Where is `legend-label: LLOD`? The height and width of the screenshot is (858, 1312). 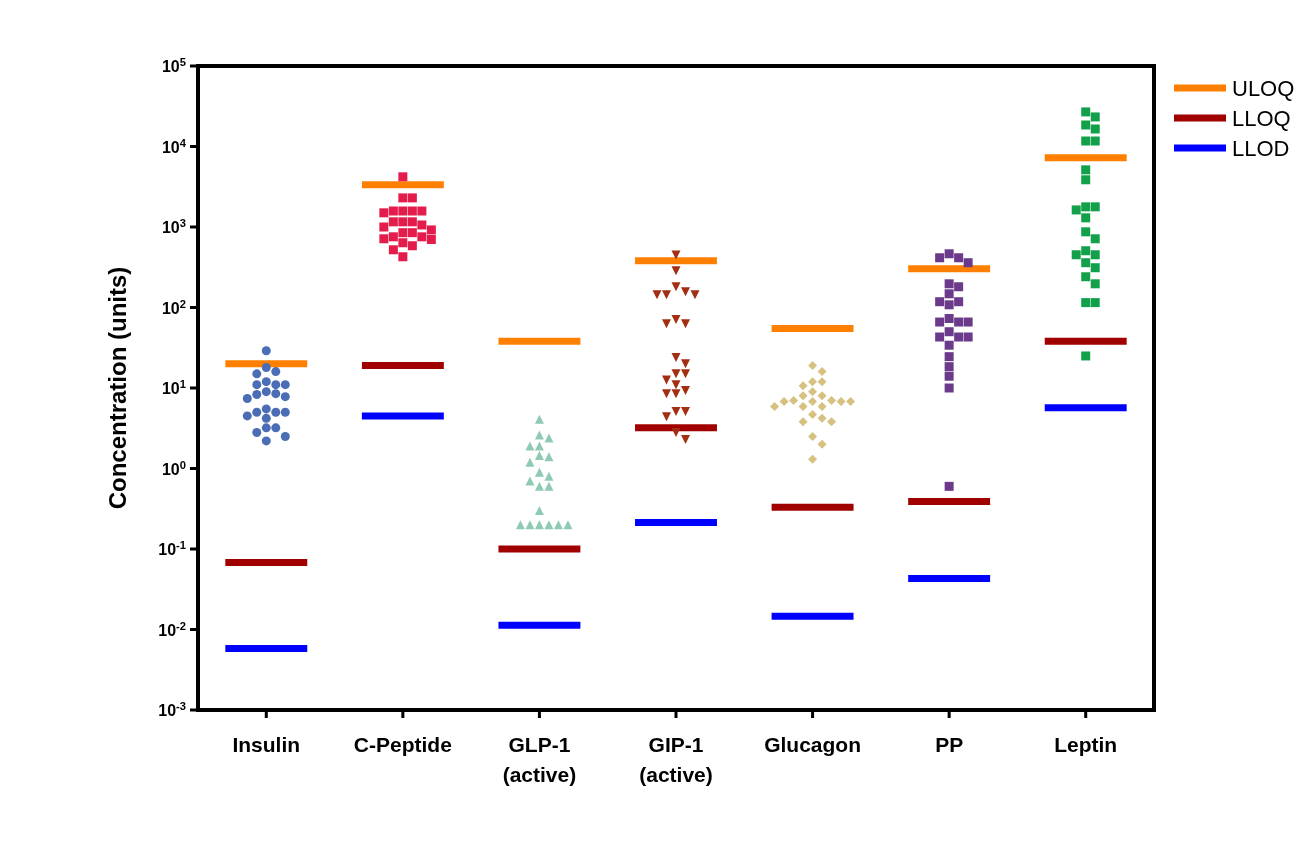
legend-label: LLOD is located at coordinates (1261, 148).